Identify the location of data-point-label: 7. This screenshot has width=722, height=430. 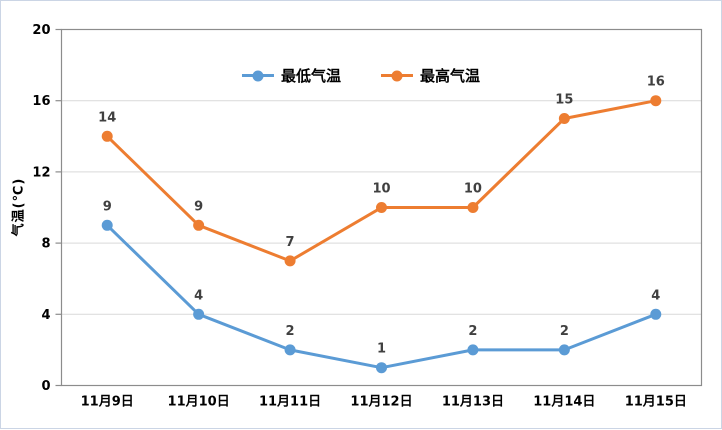
(290, 242).